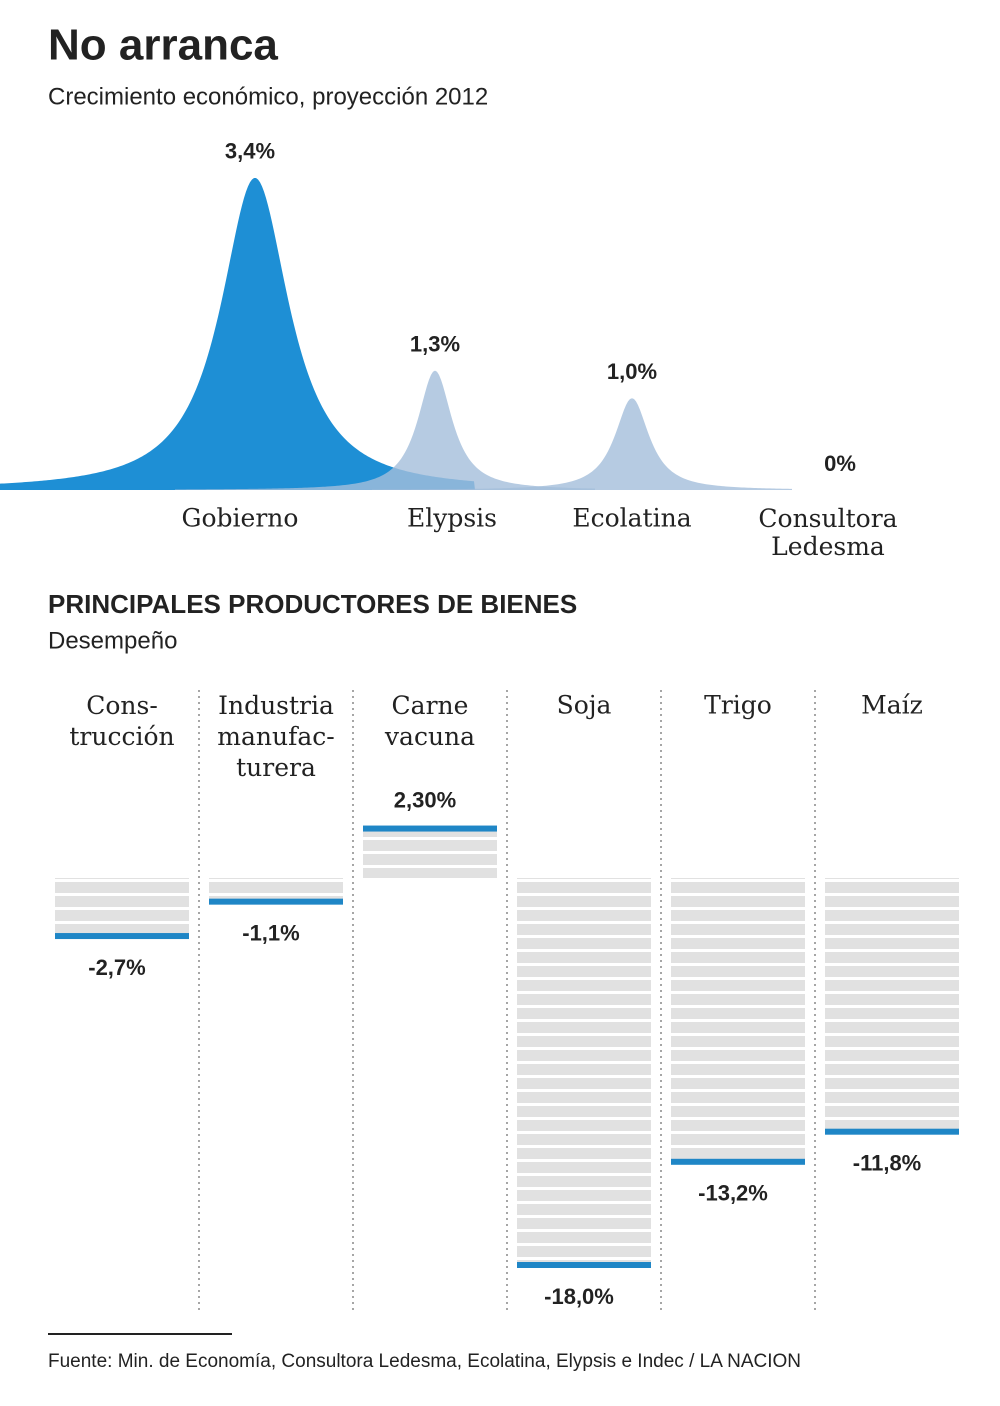 This screenshot has height=1406, width=1000. What do you see at coordinates (112, 640) in the screenshot?
I see `chart-subtitle: Desempeño` at bounding box center [112, 640].